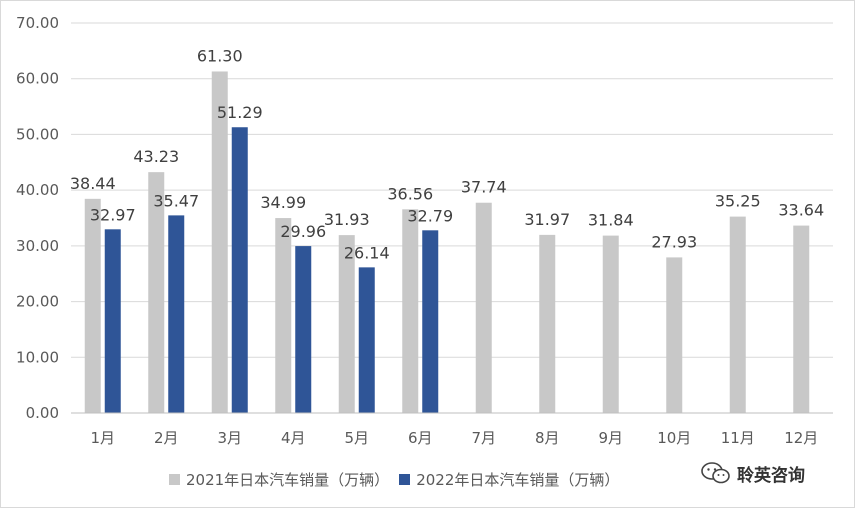  I want to click on x-tick-label: 10月, so click(674, 438).